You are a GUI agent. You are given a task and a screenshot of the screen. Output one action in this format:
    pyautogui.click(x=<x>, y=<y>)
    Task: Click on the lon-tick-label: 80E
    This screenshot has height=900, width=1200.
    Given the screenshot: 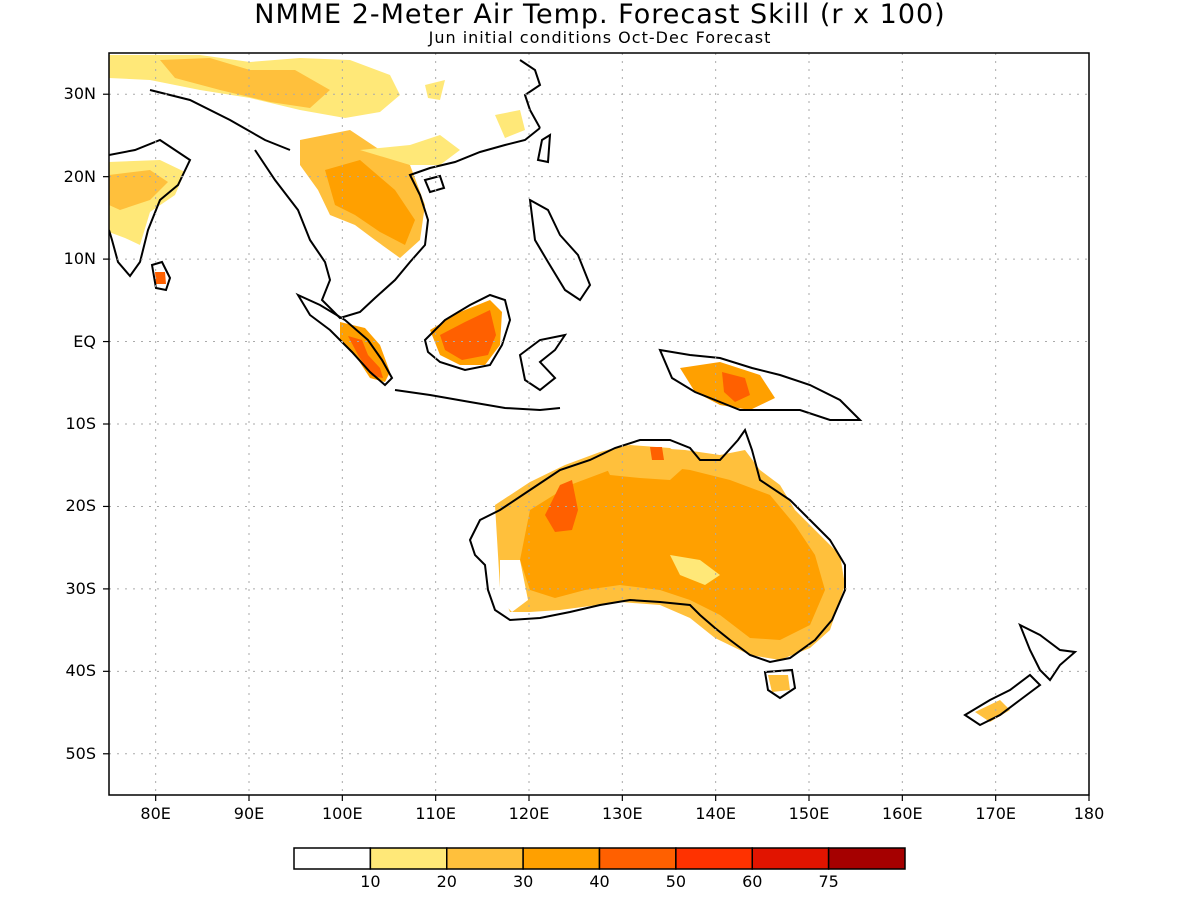 What is the action you would take?
    pyautogui.click(x=155, y=813)
    